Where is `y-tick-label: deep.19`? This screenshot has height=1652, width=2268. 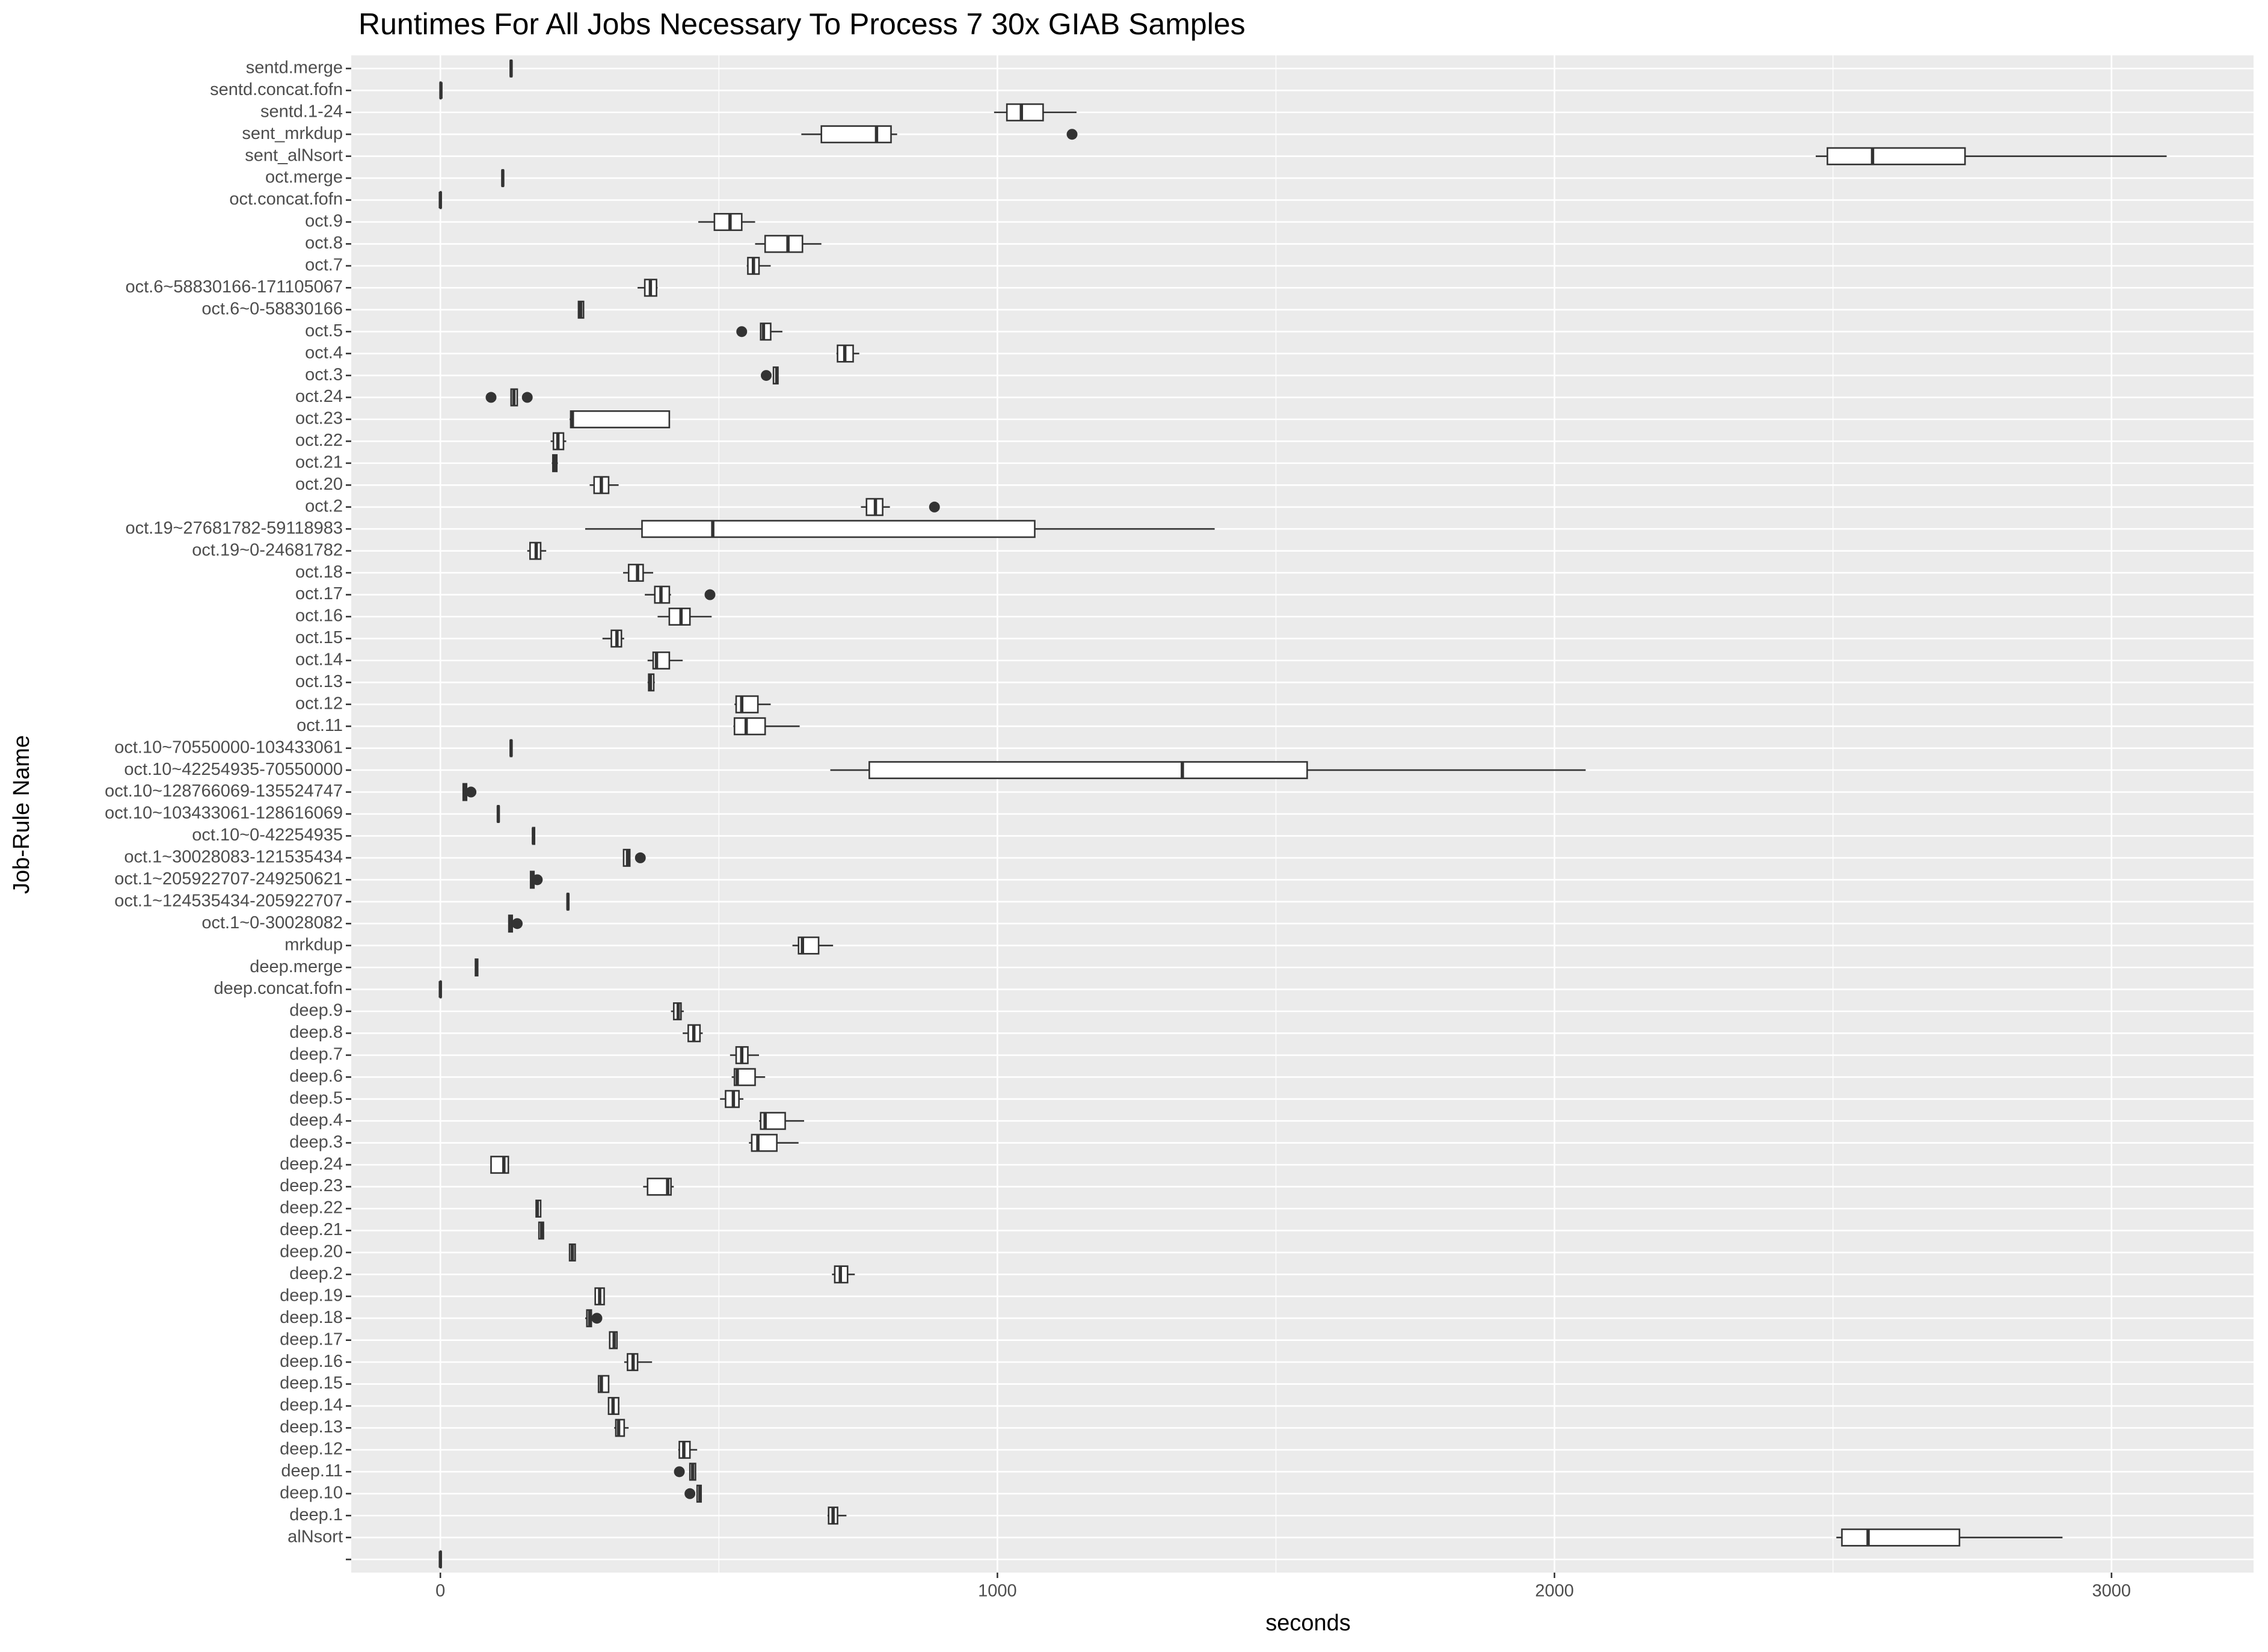
y-tick-label: deep.19 is located at coordinates (311, 1295).